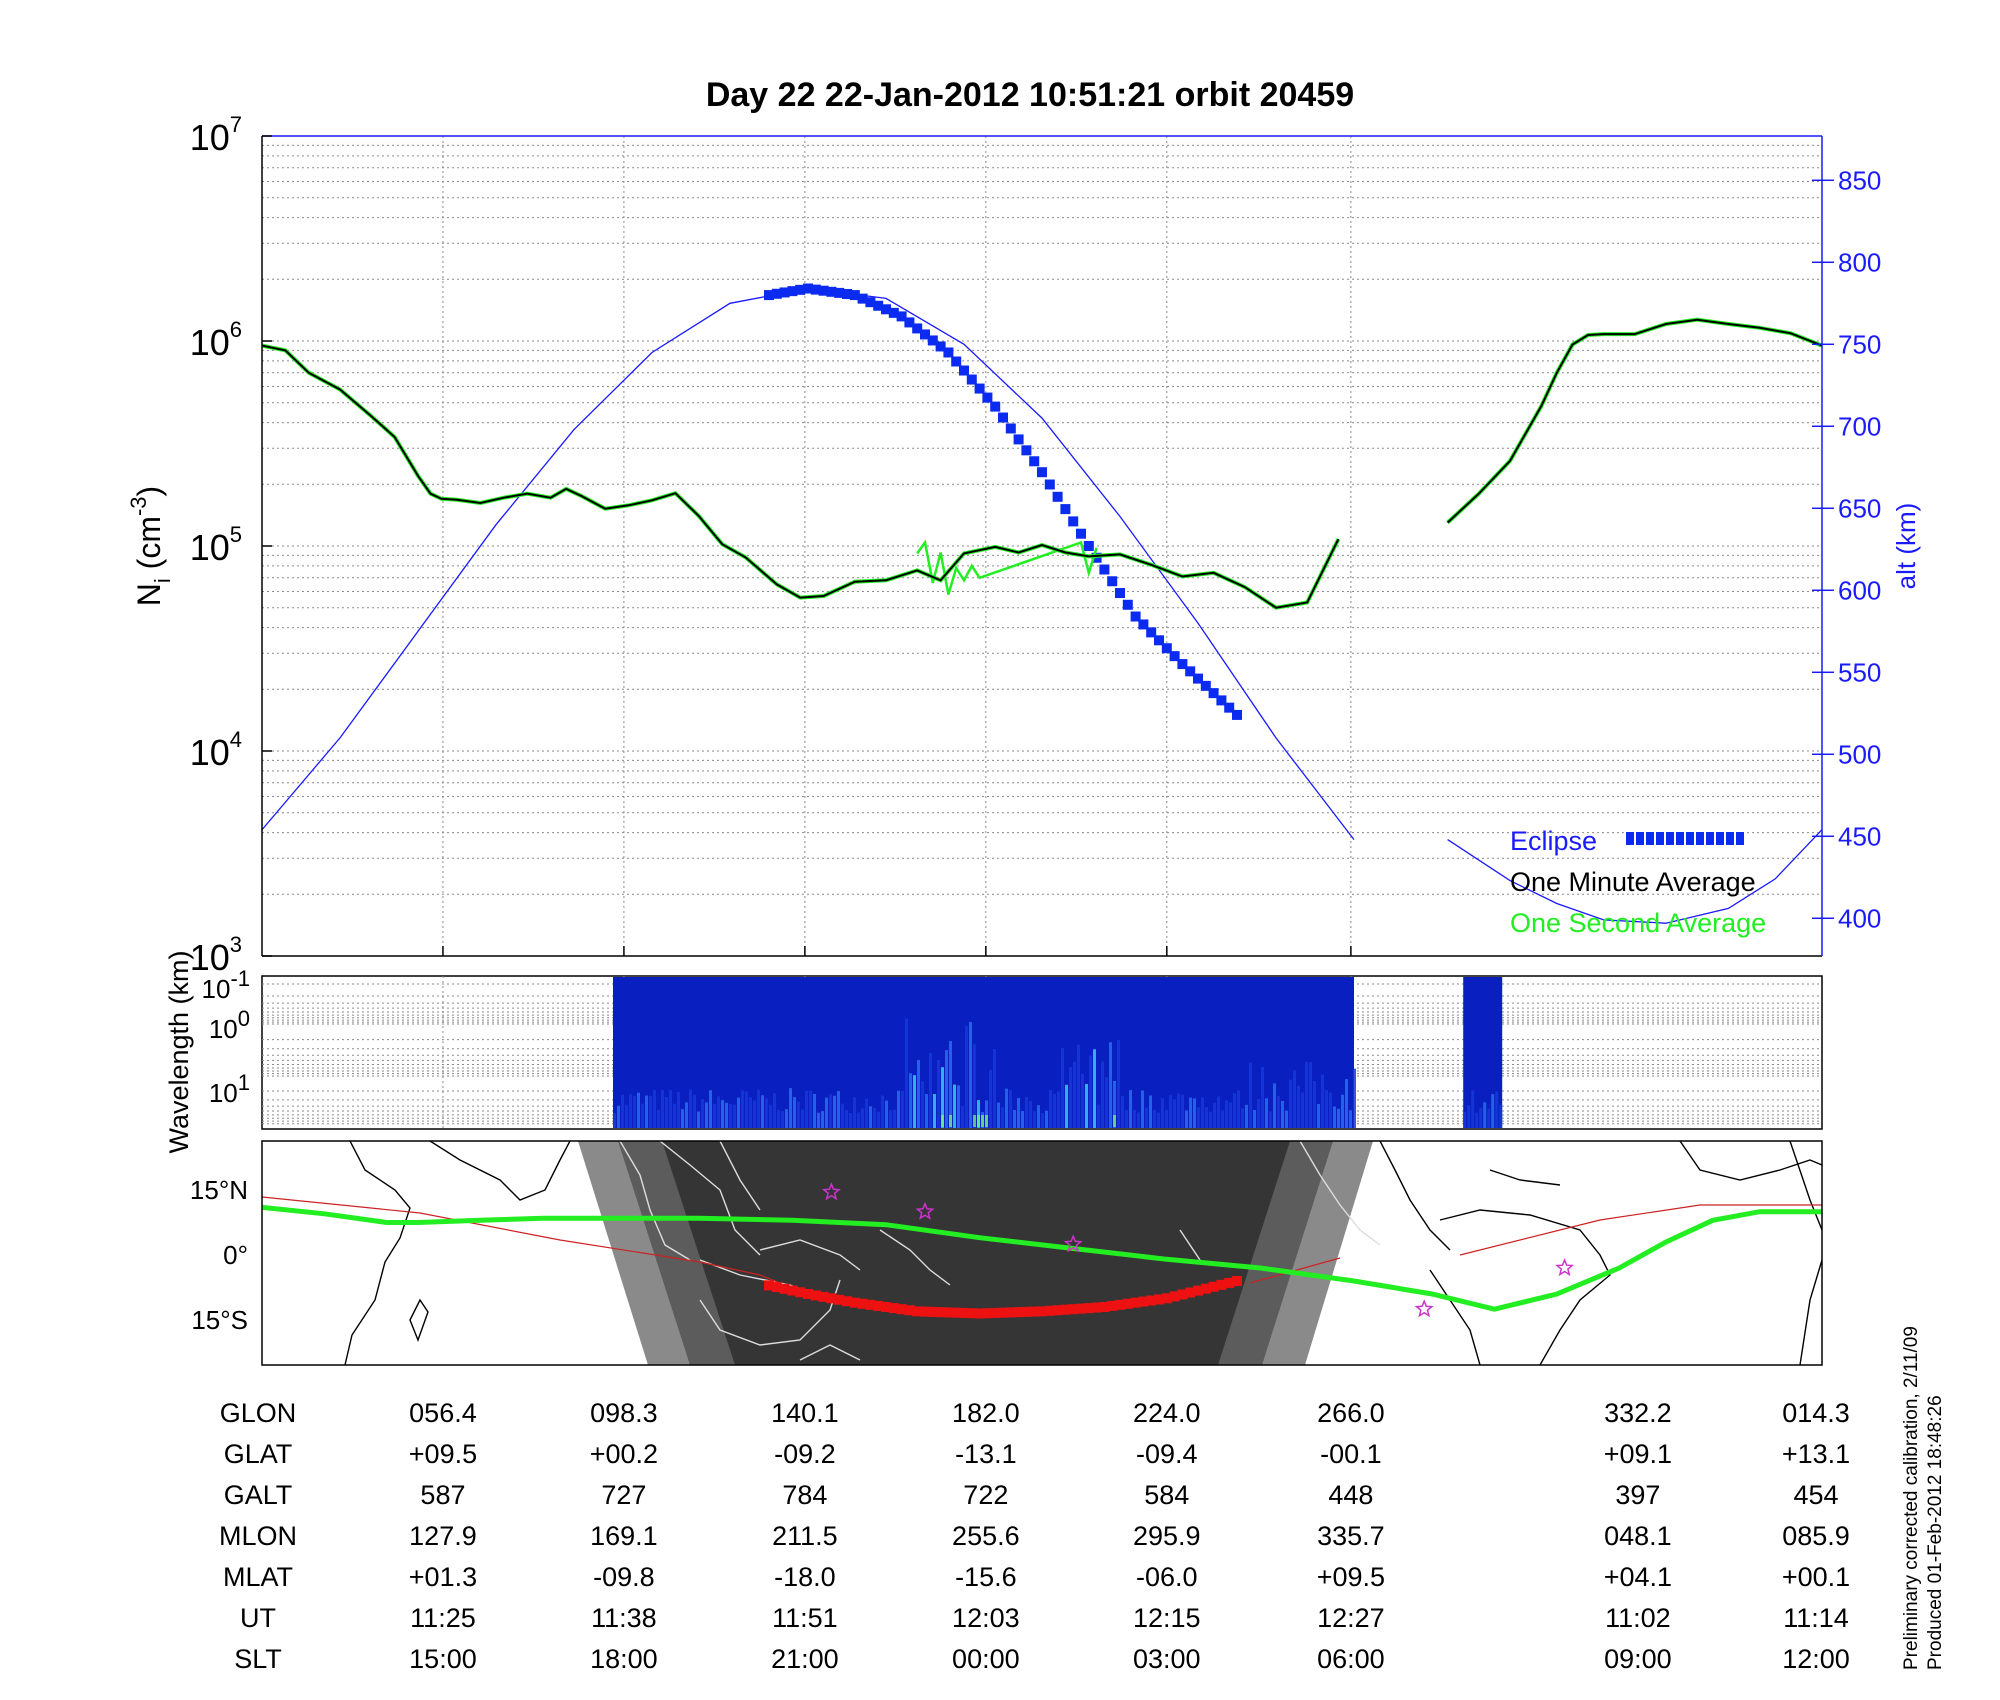 The image size is (2000, 1700). Describe the element at coordinates (1638, 1536) in the screenshot. I see `table-cell: 048.1` at that location.